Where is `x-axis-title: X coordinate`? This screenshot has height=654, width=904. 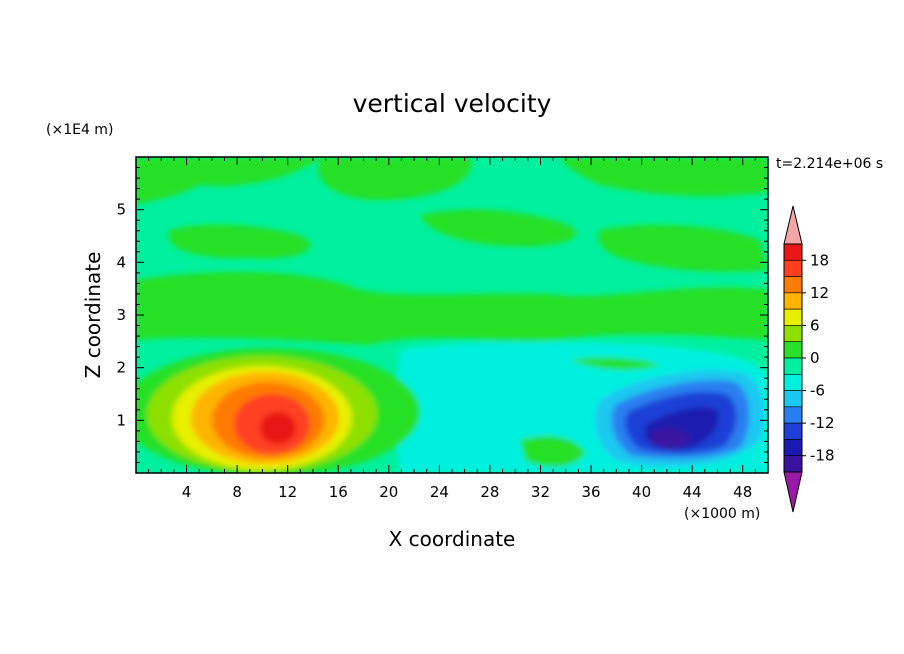
x-axis-title: X coordinate is located at coordinates (452, 539).